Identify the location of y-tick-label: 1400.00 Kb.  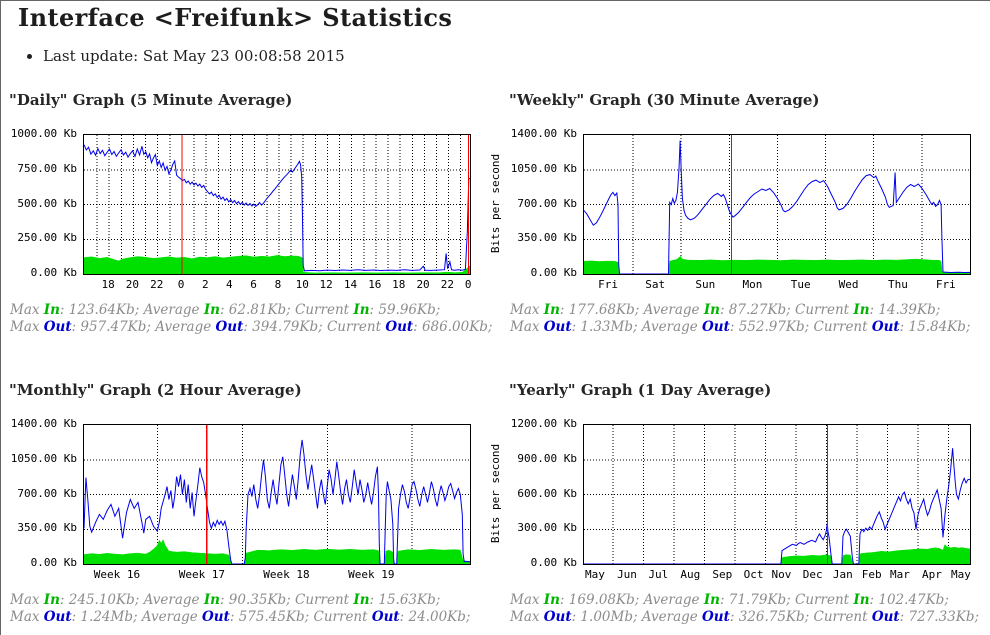
(43, 423).